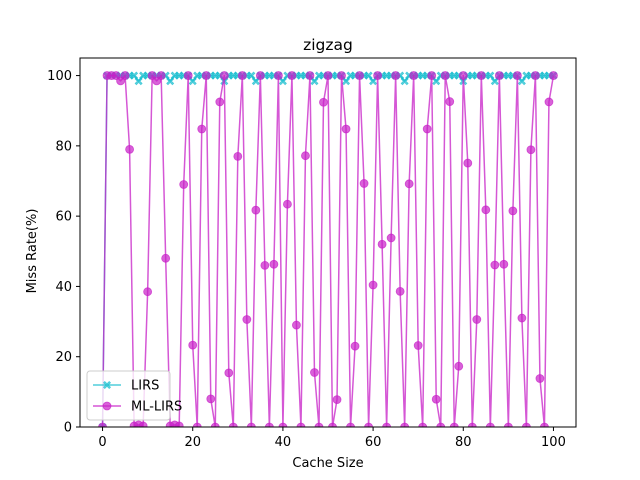 The width and height of the screenshot is (640, 480). I want to click on chart-title: zigzag, so click(328, 45).